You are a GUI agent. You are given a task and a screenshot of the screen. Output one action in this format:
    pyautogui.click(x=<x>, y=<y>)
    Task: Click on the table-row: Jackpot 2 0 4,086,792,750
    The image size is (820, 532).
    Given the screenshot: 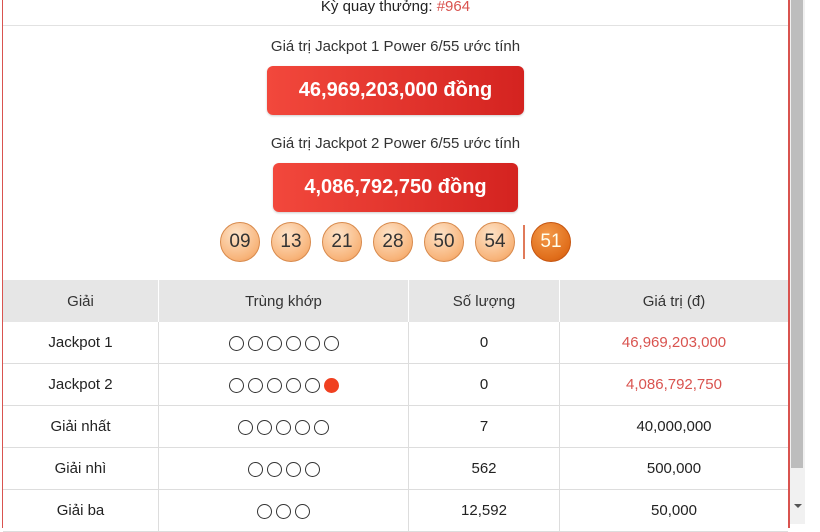 What is the action you would take?
    pyautogui.click(x=395, y=384)
    